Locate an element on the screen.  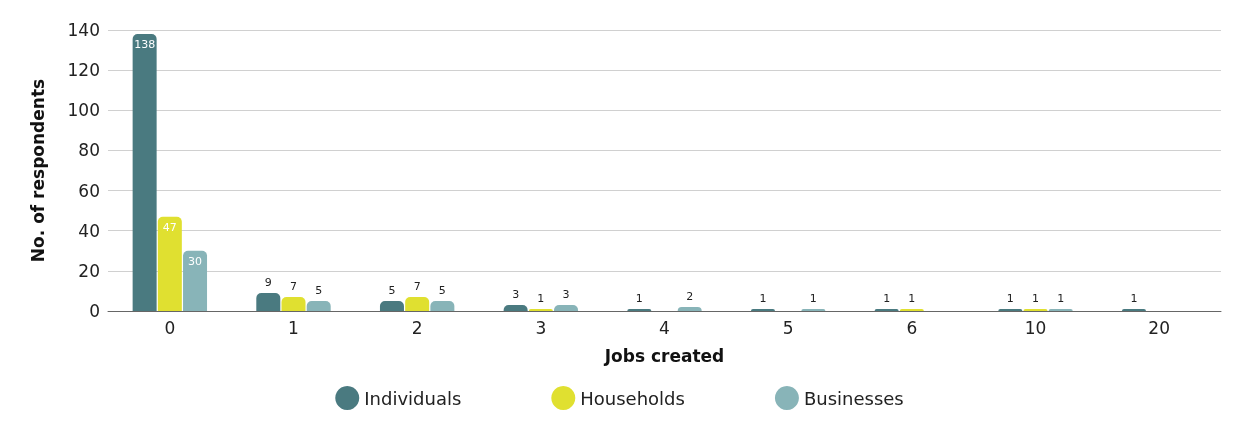
x-tick-label: 4 is located at coordinates (664, 327).